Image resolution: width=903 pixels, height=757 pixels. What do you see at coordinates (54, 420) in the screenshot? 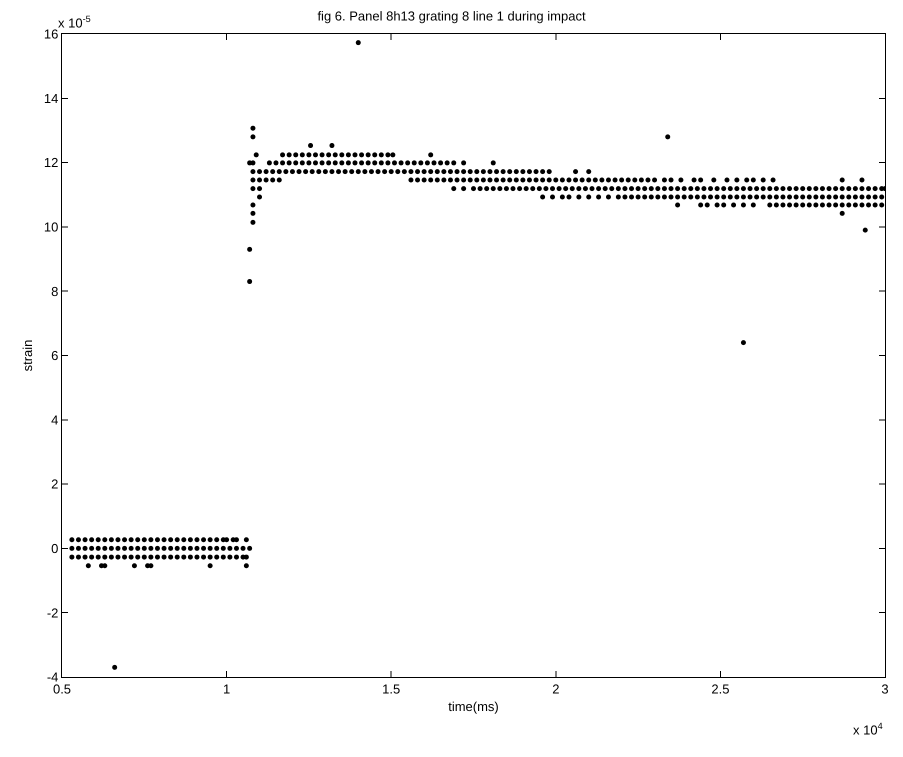
I see `y-tick-label: 4` at bounding box center [54, 420].